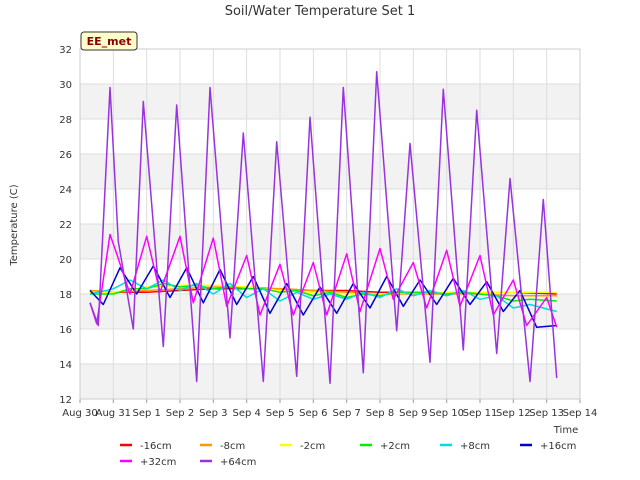 Image resolution: width=640 pixels, height=480 pixels. Describe the element at coordinates (513, 413) in the screenshot. I see `x-tick-label: Sep 12` at that location.